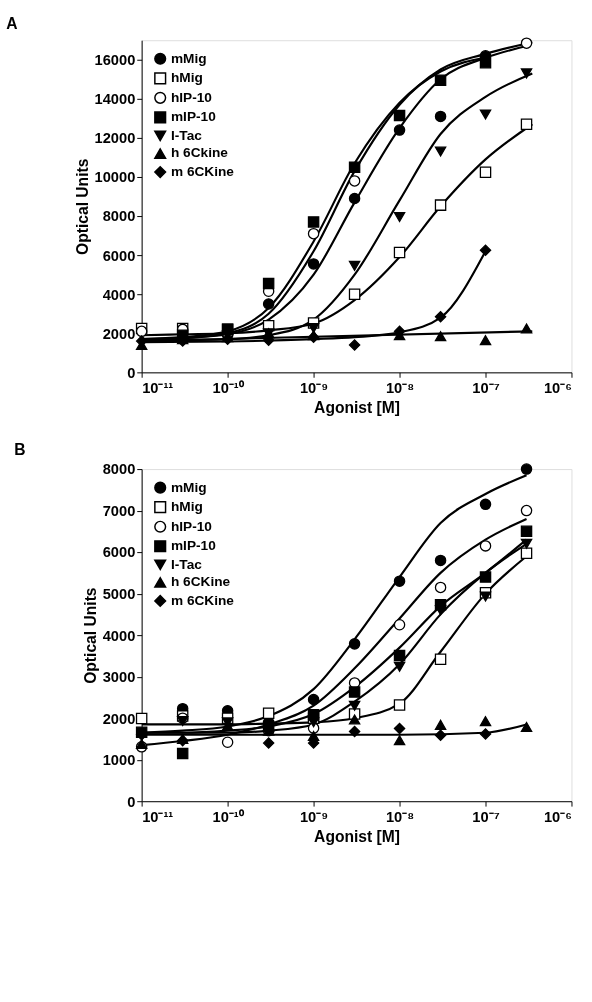 This screenshot has height=1002, width=592. Describe the element at coordinates (115, 99) in the screenshot. I see `y-tick-label: 14000` at that location.